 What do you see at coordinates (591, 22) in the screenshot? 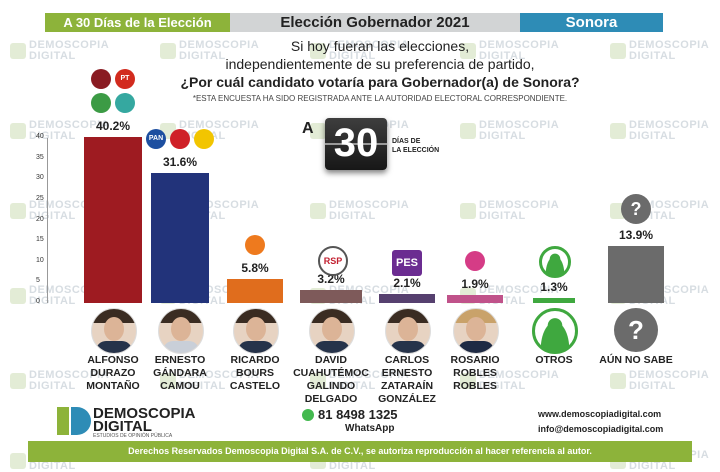
I see `state-banner: Sonora` at bounding box center [591, 22].